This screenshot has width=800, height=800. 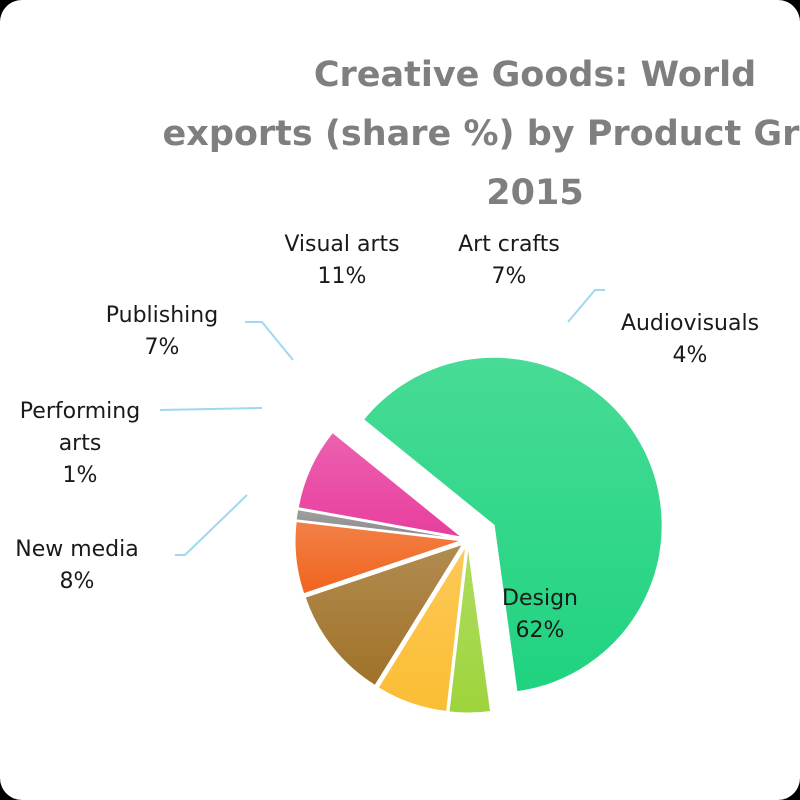 What do you see at coordinates (378, 558) in the screenshot?
I see `pie-slice-publishing` at bounding box center [378, 558].